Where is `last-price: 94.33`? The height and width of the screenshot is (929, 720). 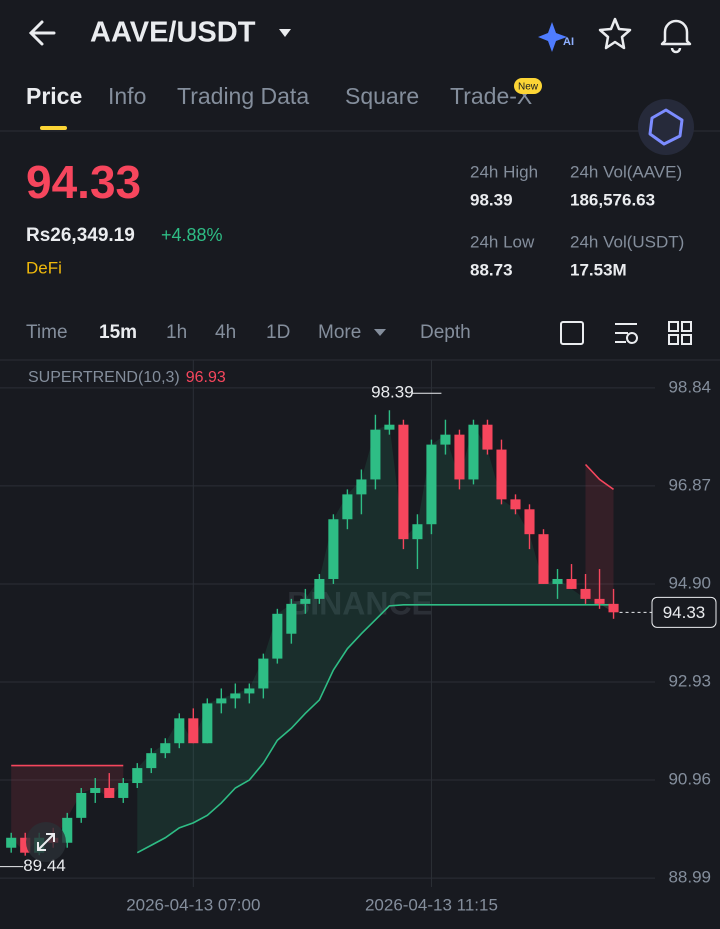 last-price: 94.33 is located at coordinates (83, 182).